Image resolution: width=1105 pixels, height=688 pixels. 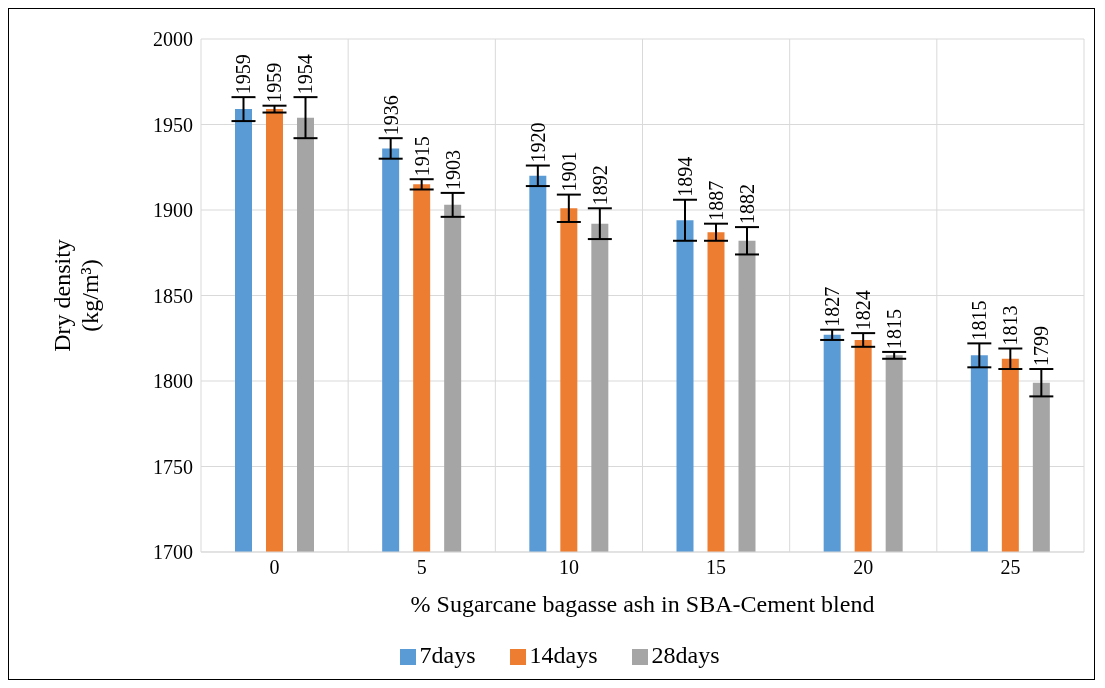 What do you see at coordinates (173, 295) in the screenshot?
I see `y-tick-label: 1850` at bounding box center [173, 295].